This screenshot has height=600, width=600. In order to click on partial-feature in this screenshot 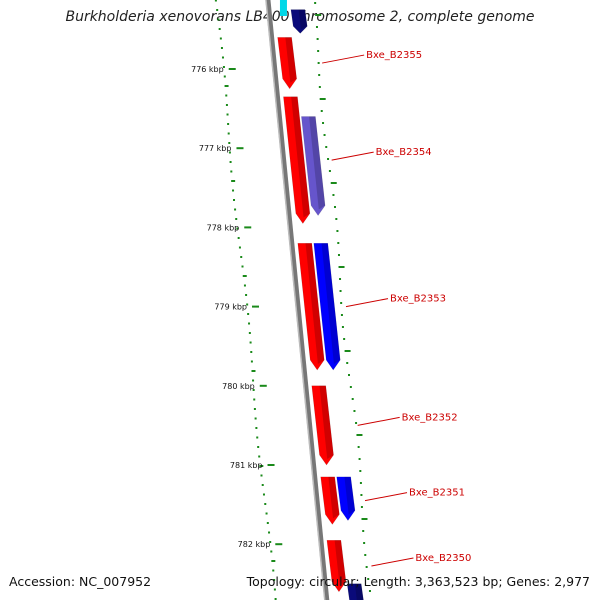, I will do `click(283, 8)`.